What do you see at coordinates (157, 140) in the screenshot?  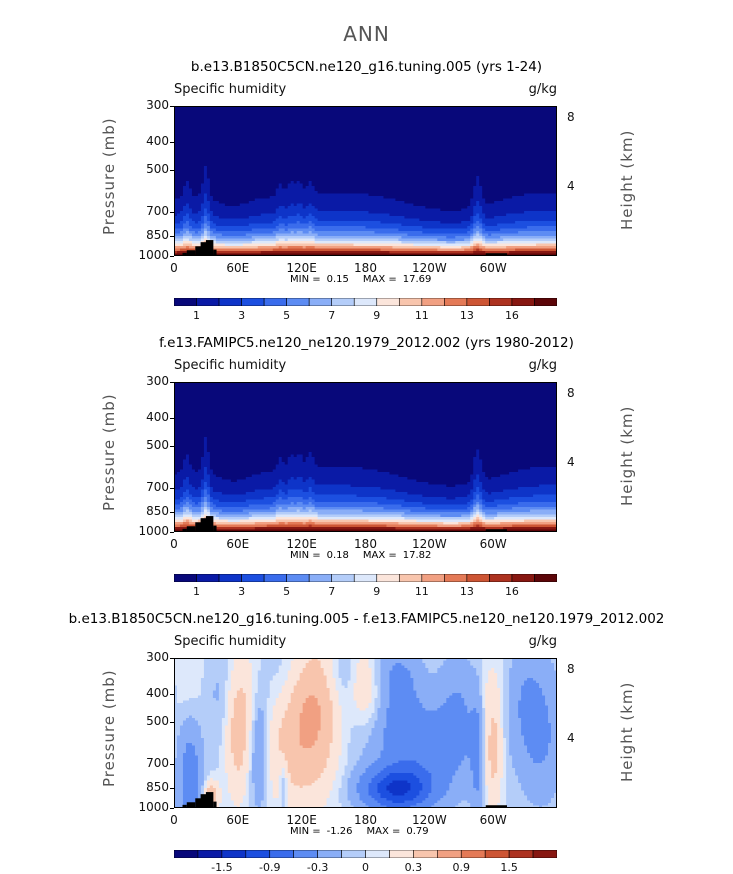 I see `pressure-tick-label: 400` at bounding box center [157, 140].